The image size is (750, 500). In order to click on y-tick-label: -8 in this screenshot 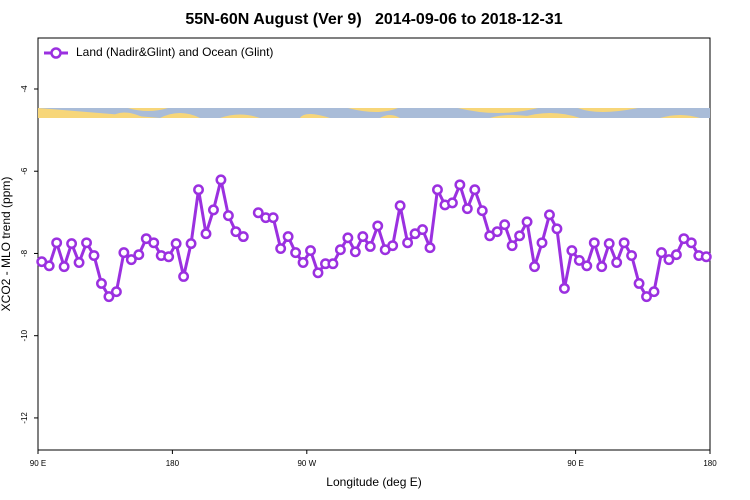, I will do `click(24, 253)`.